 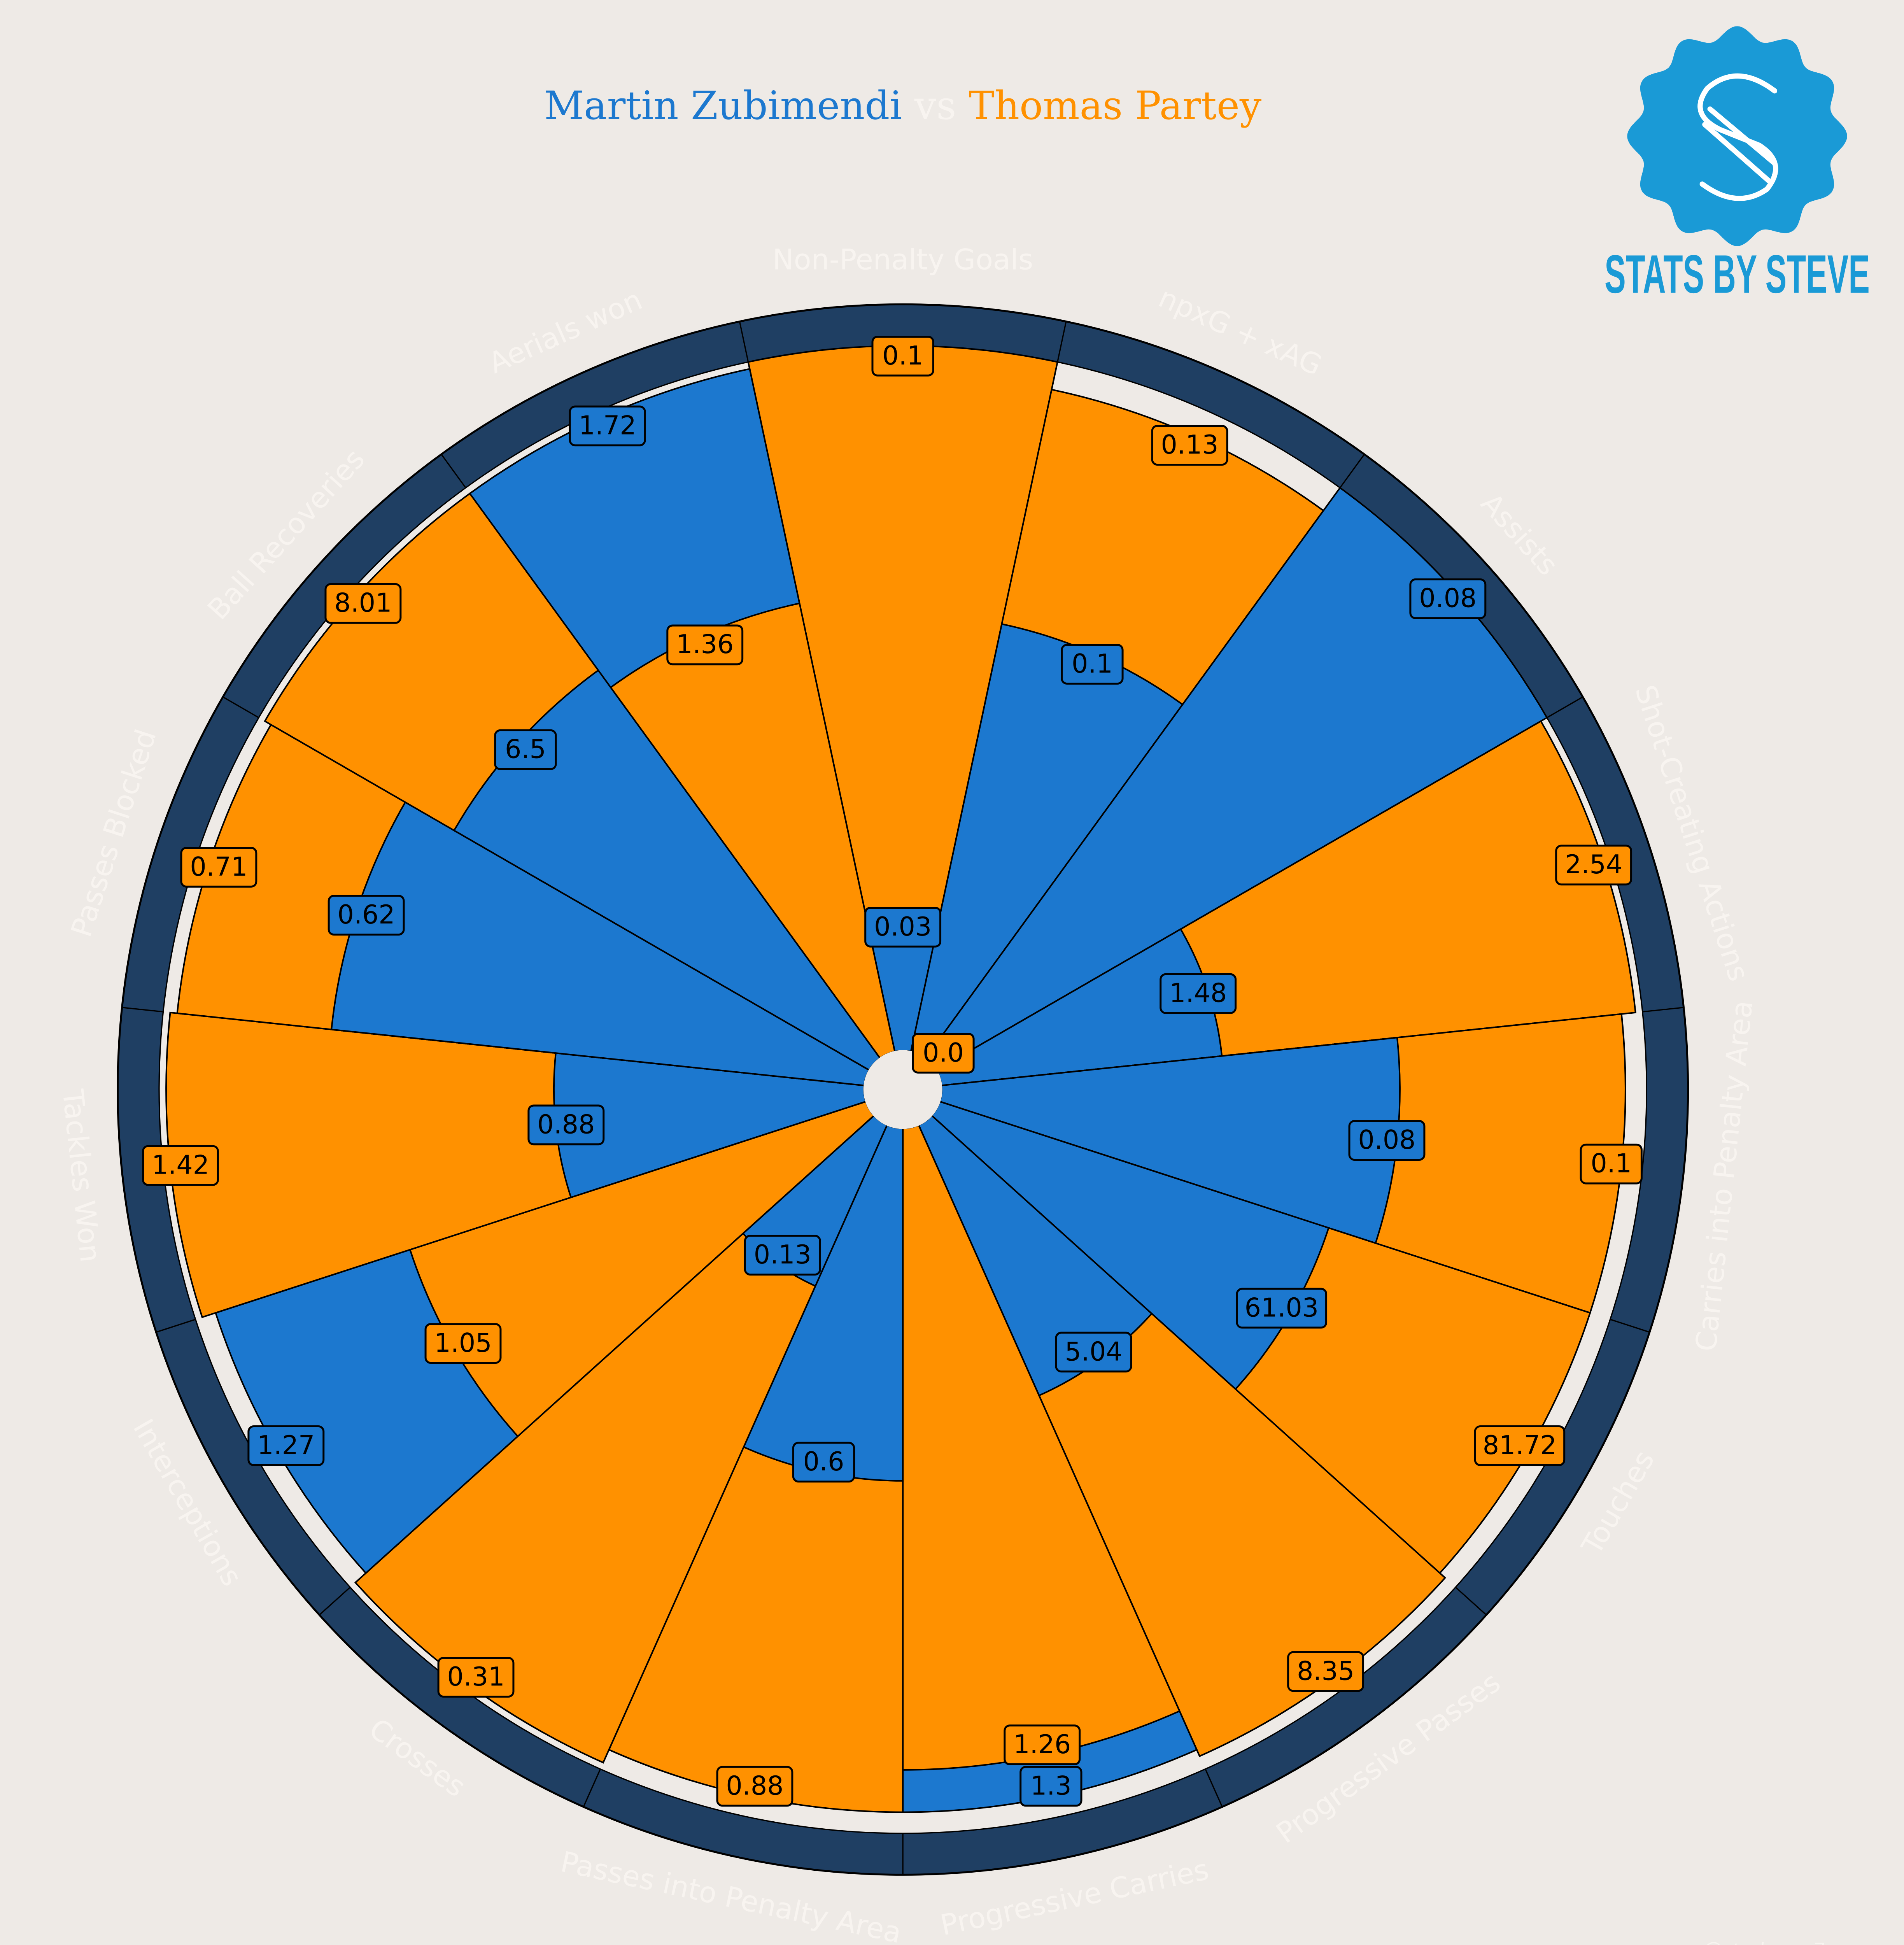 I want to click on title-separator: vs, so click(x=935, y=106).